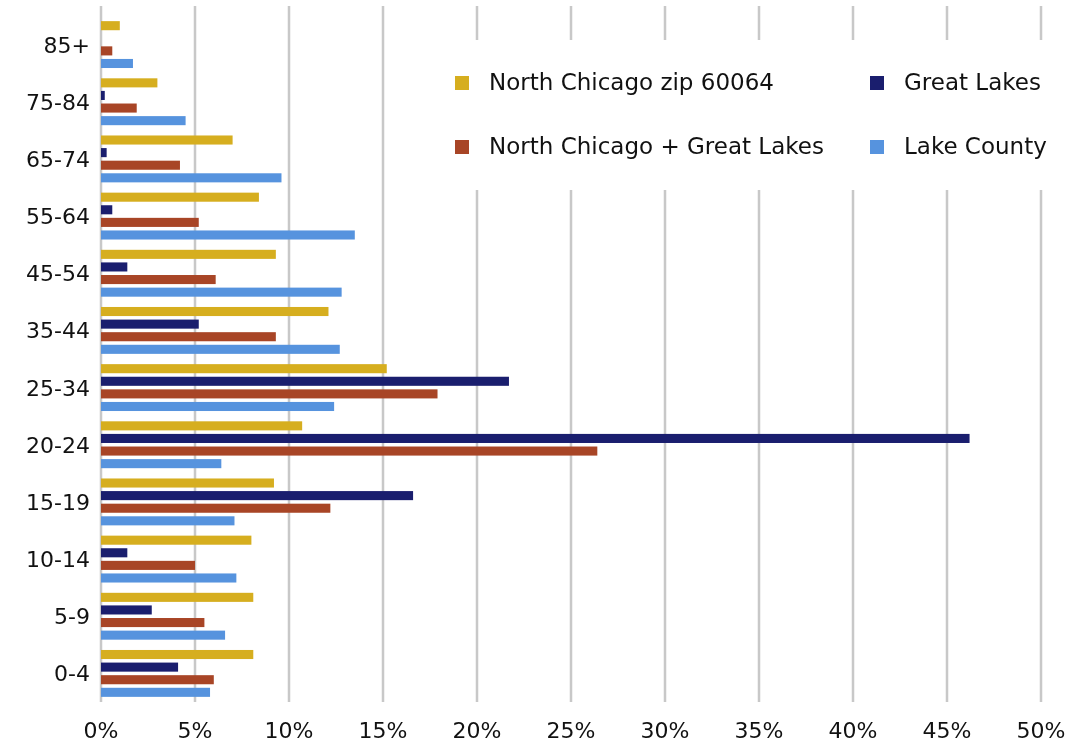 The image size is (1068, 750). Describe the element at coordinates (58, 217) in the screenshot. I see `y-tick-label: 55-64` at that location.